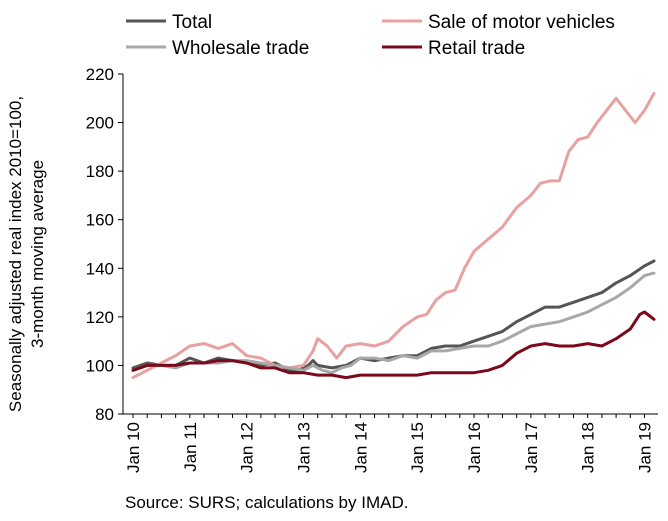 The height and width of the screenshot is (521, 668). What do you see at coordinates (100, 220) in the screenshot?
I see `y-tick-label: 160` at bounding box center [100, 220].